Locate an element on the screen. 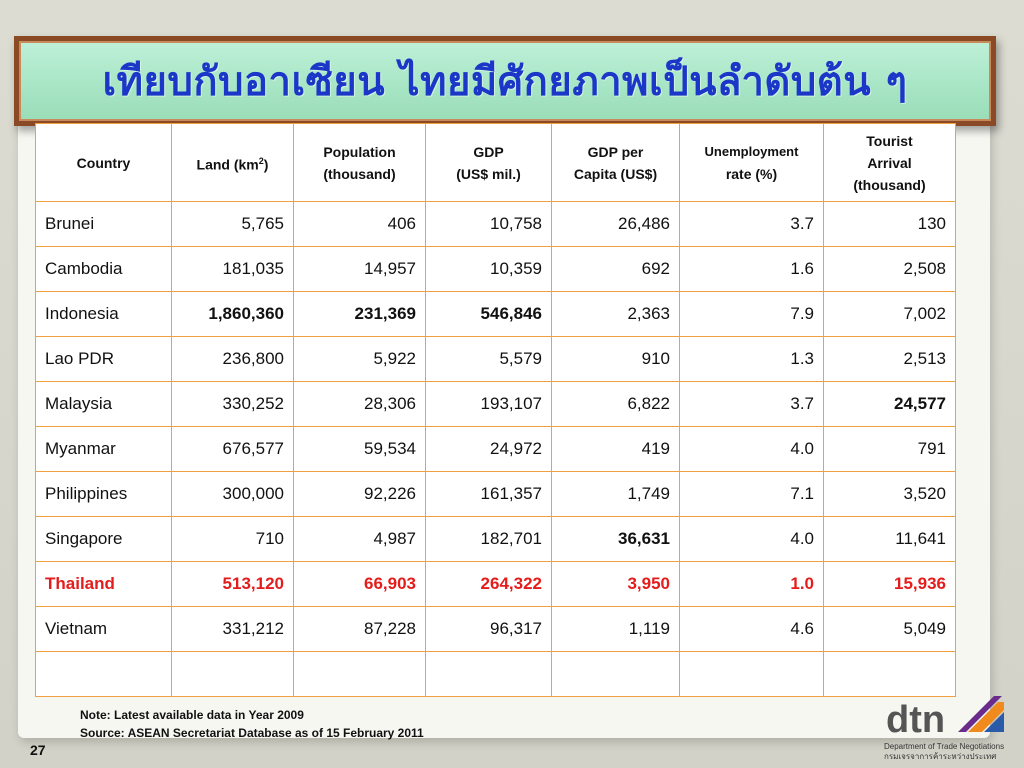  logo-graphic is located at coordinates (981, 714).